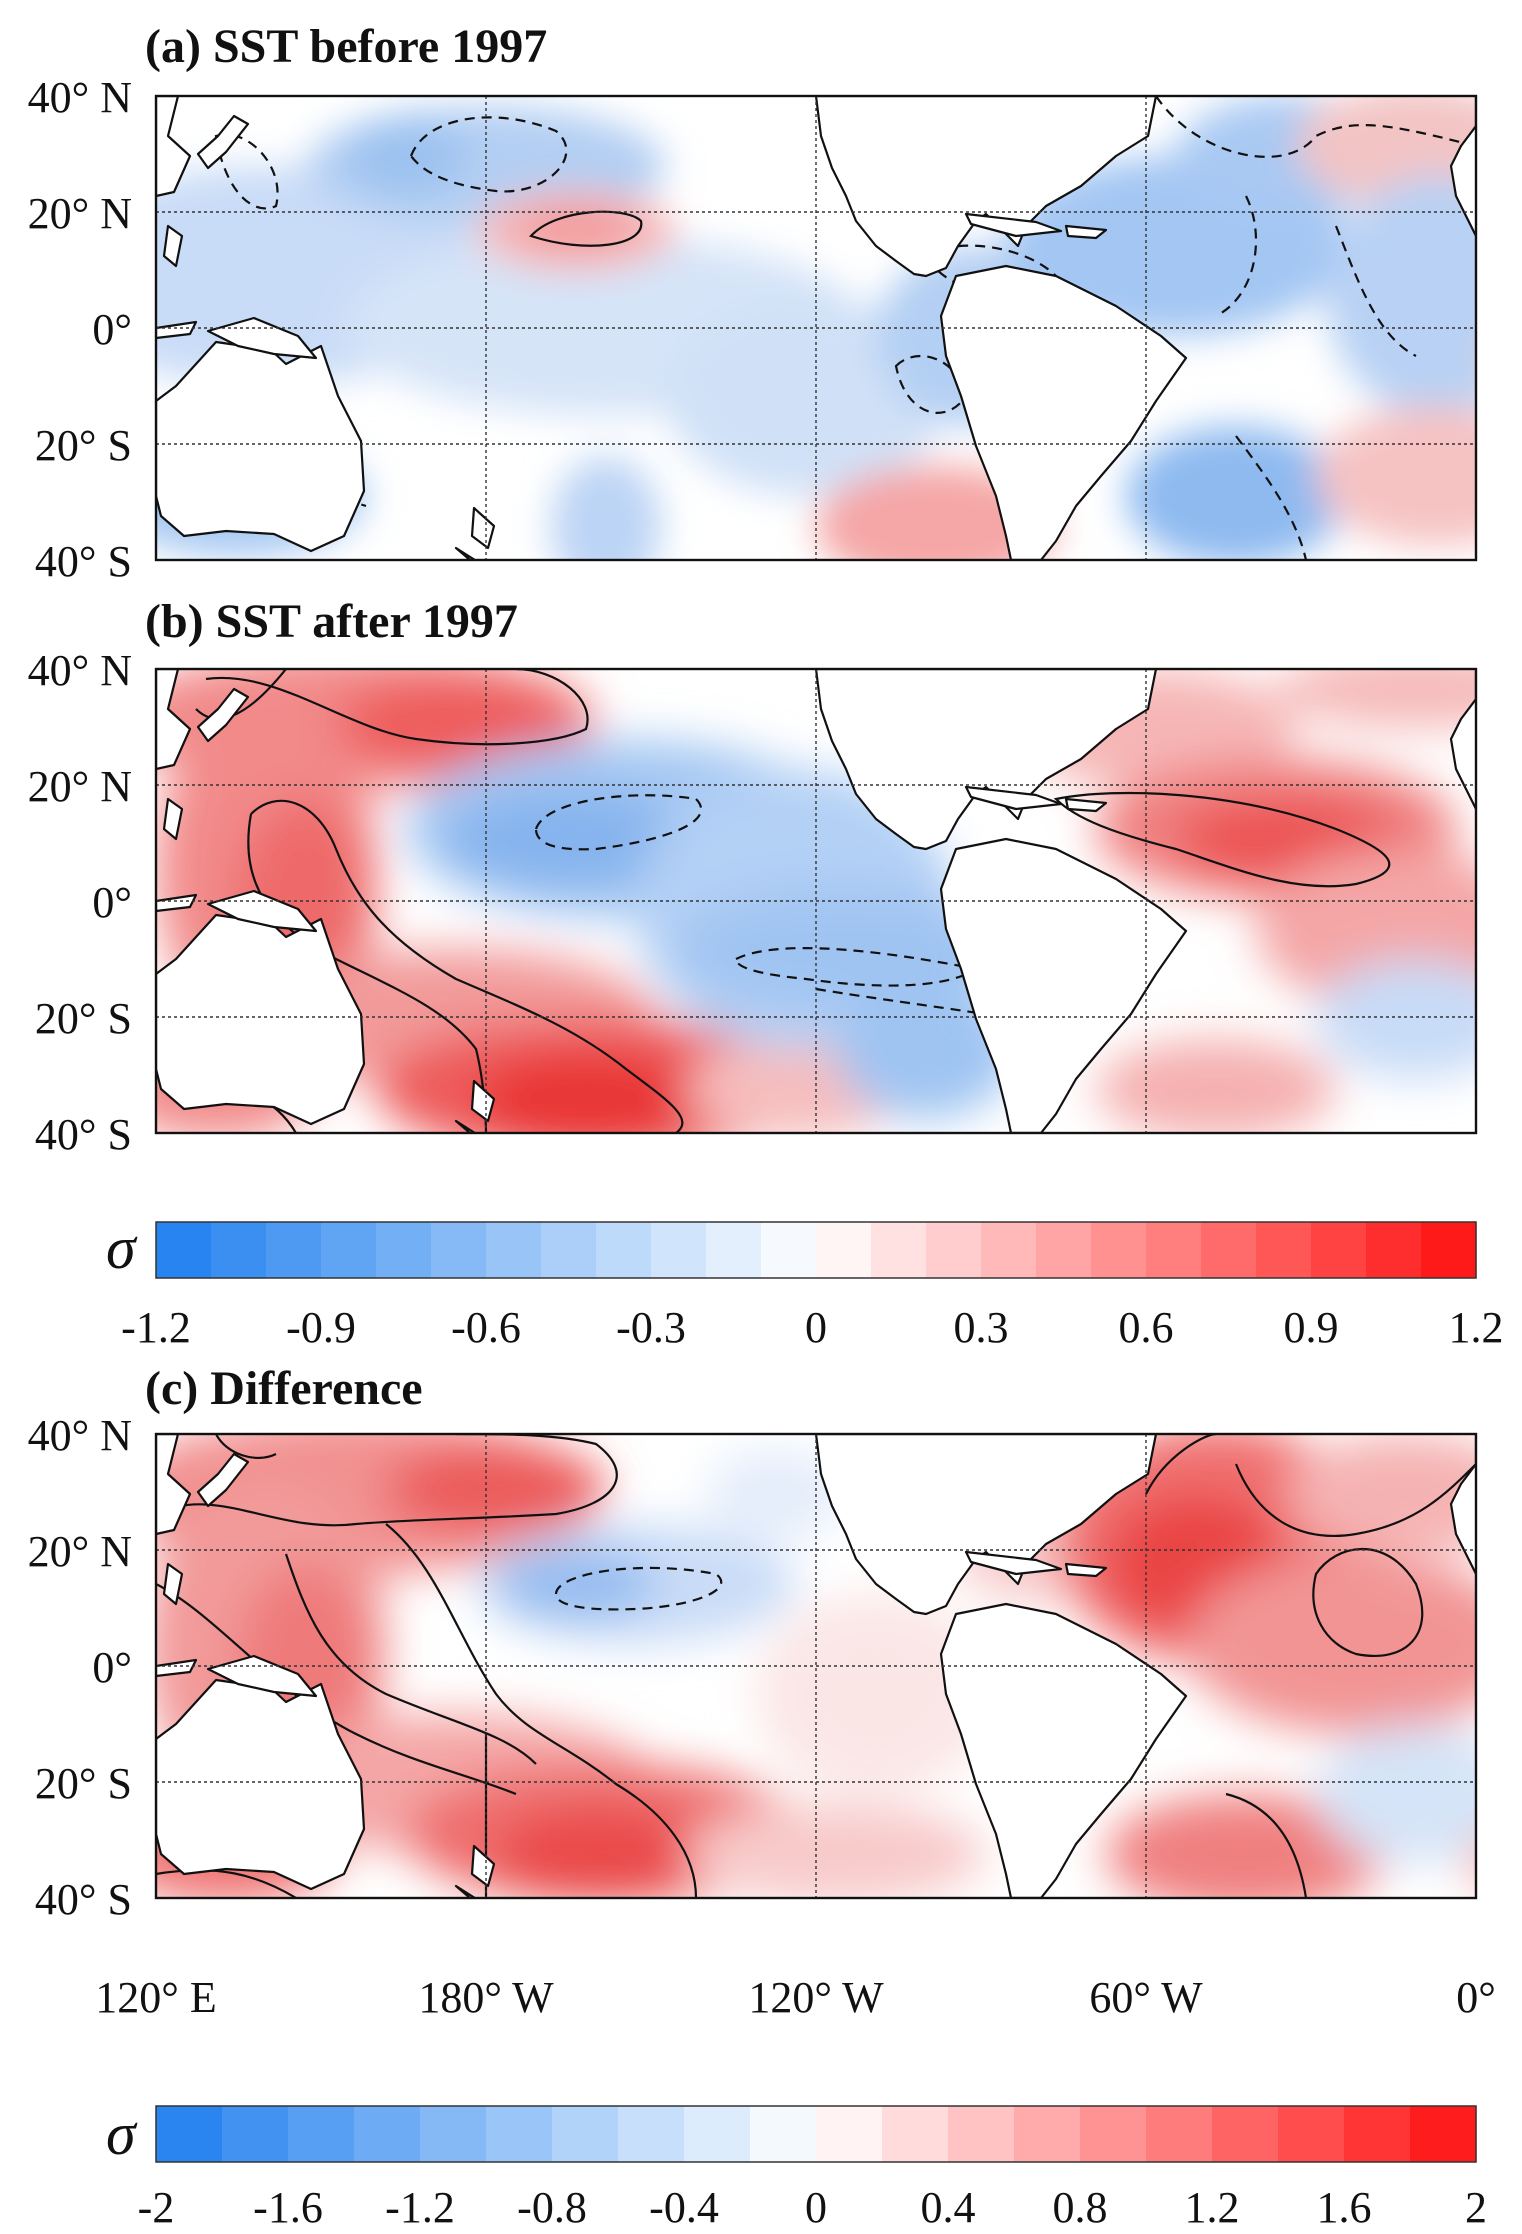 Image resolution: width=1522 pixels, height=2234 pixels. I want to click on colorbar-tick-label: 0.3, so click(981, 1327).